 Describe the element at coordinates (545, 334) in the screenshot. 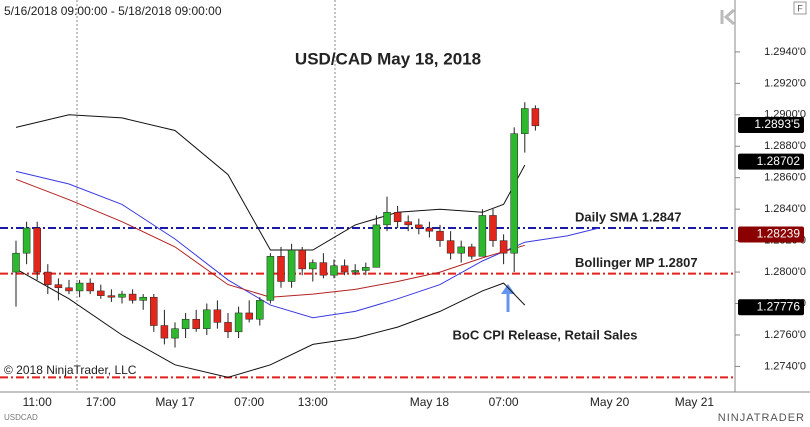

I see `annotation: BoC CPI Release, Retail Sales` at that location.